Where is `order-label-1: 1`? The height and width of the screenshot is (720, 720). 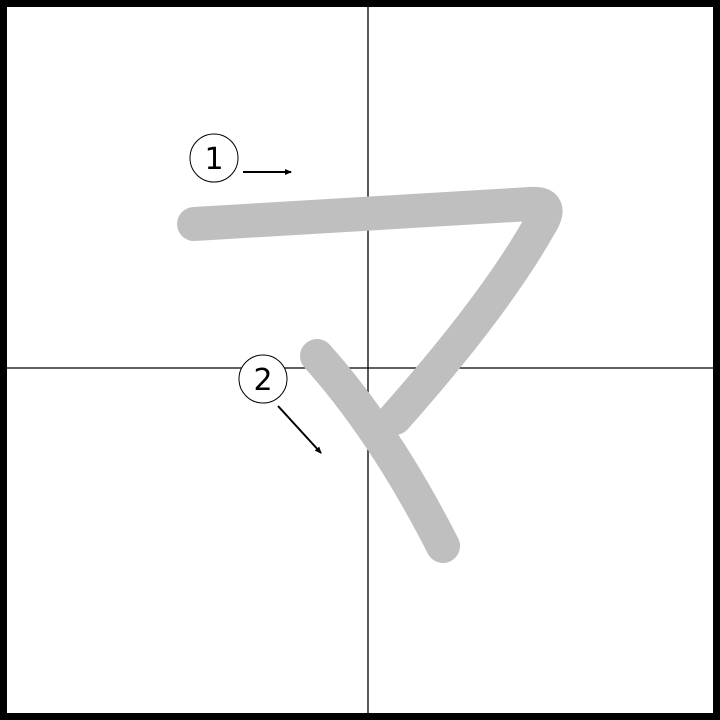
order-label-1: 1 is located at coordinates (213, 159).